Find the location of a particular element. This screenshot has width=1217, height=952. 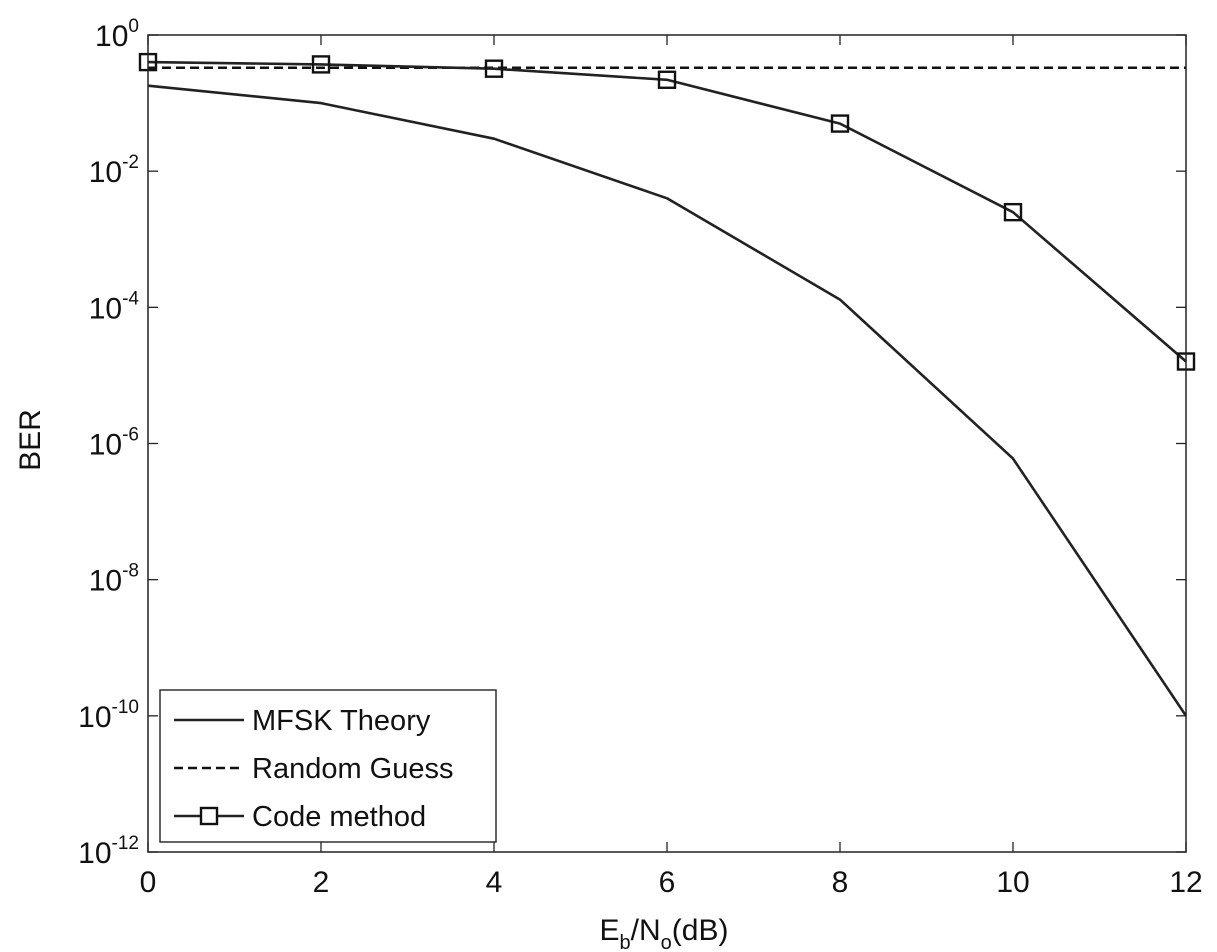

y-tick-label-2: 10⁻⁴ is located at coordinates (114, 306).